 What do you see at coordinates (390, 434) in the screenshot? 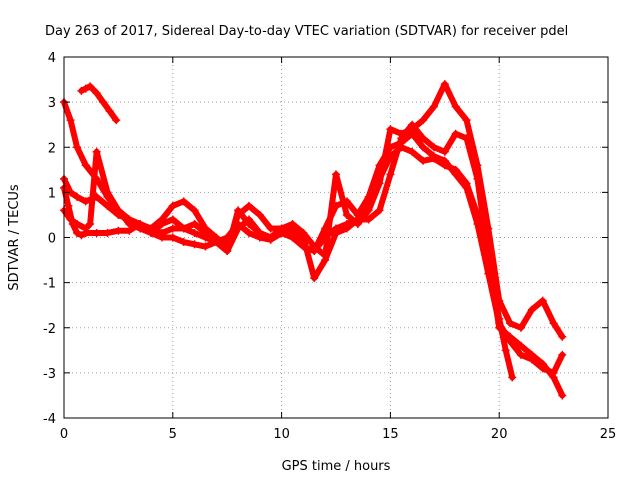
I see `x-tick-label: 15` at bounding box center [390, 434].